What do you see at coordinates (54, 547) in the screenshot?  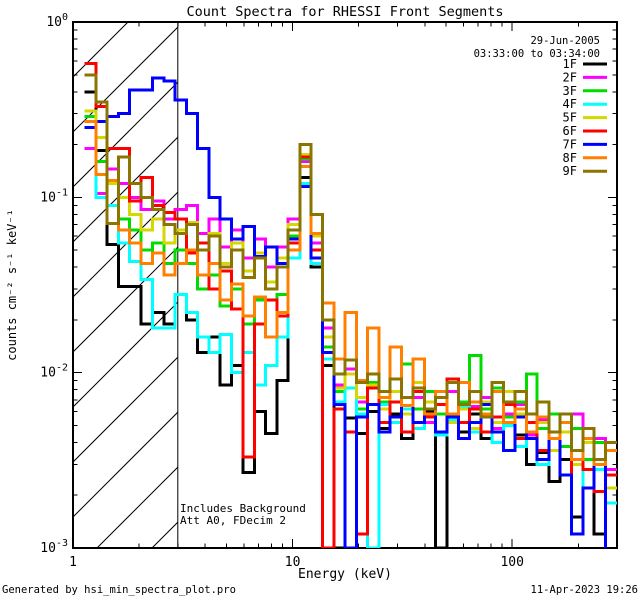 I see `y-tick-label: 10⁻³` at bounding box center [54, 547].